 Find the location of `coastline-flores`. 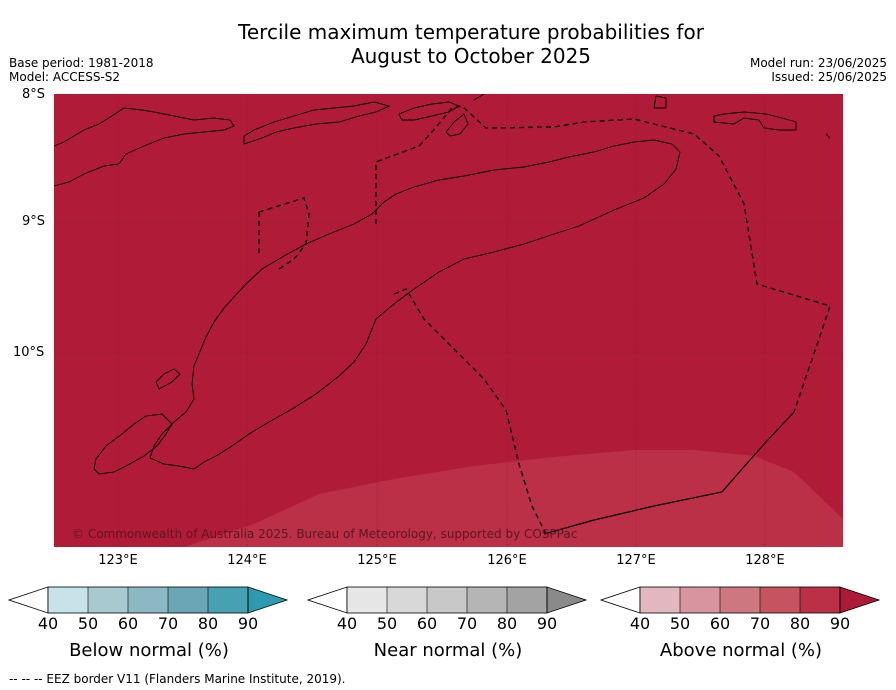

coastline-flores is located at coordinates (144, 147).